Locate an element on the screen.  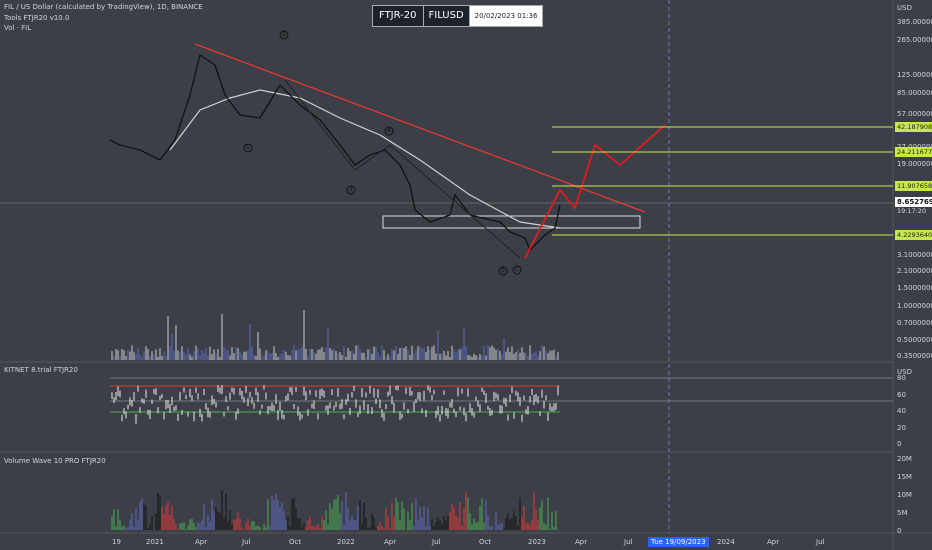
panel-axis-label: USD is located at coordinates (904, 372).